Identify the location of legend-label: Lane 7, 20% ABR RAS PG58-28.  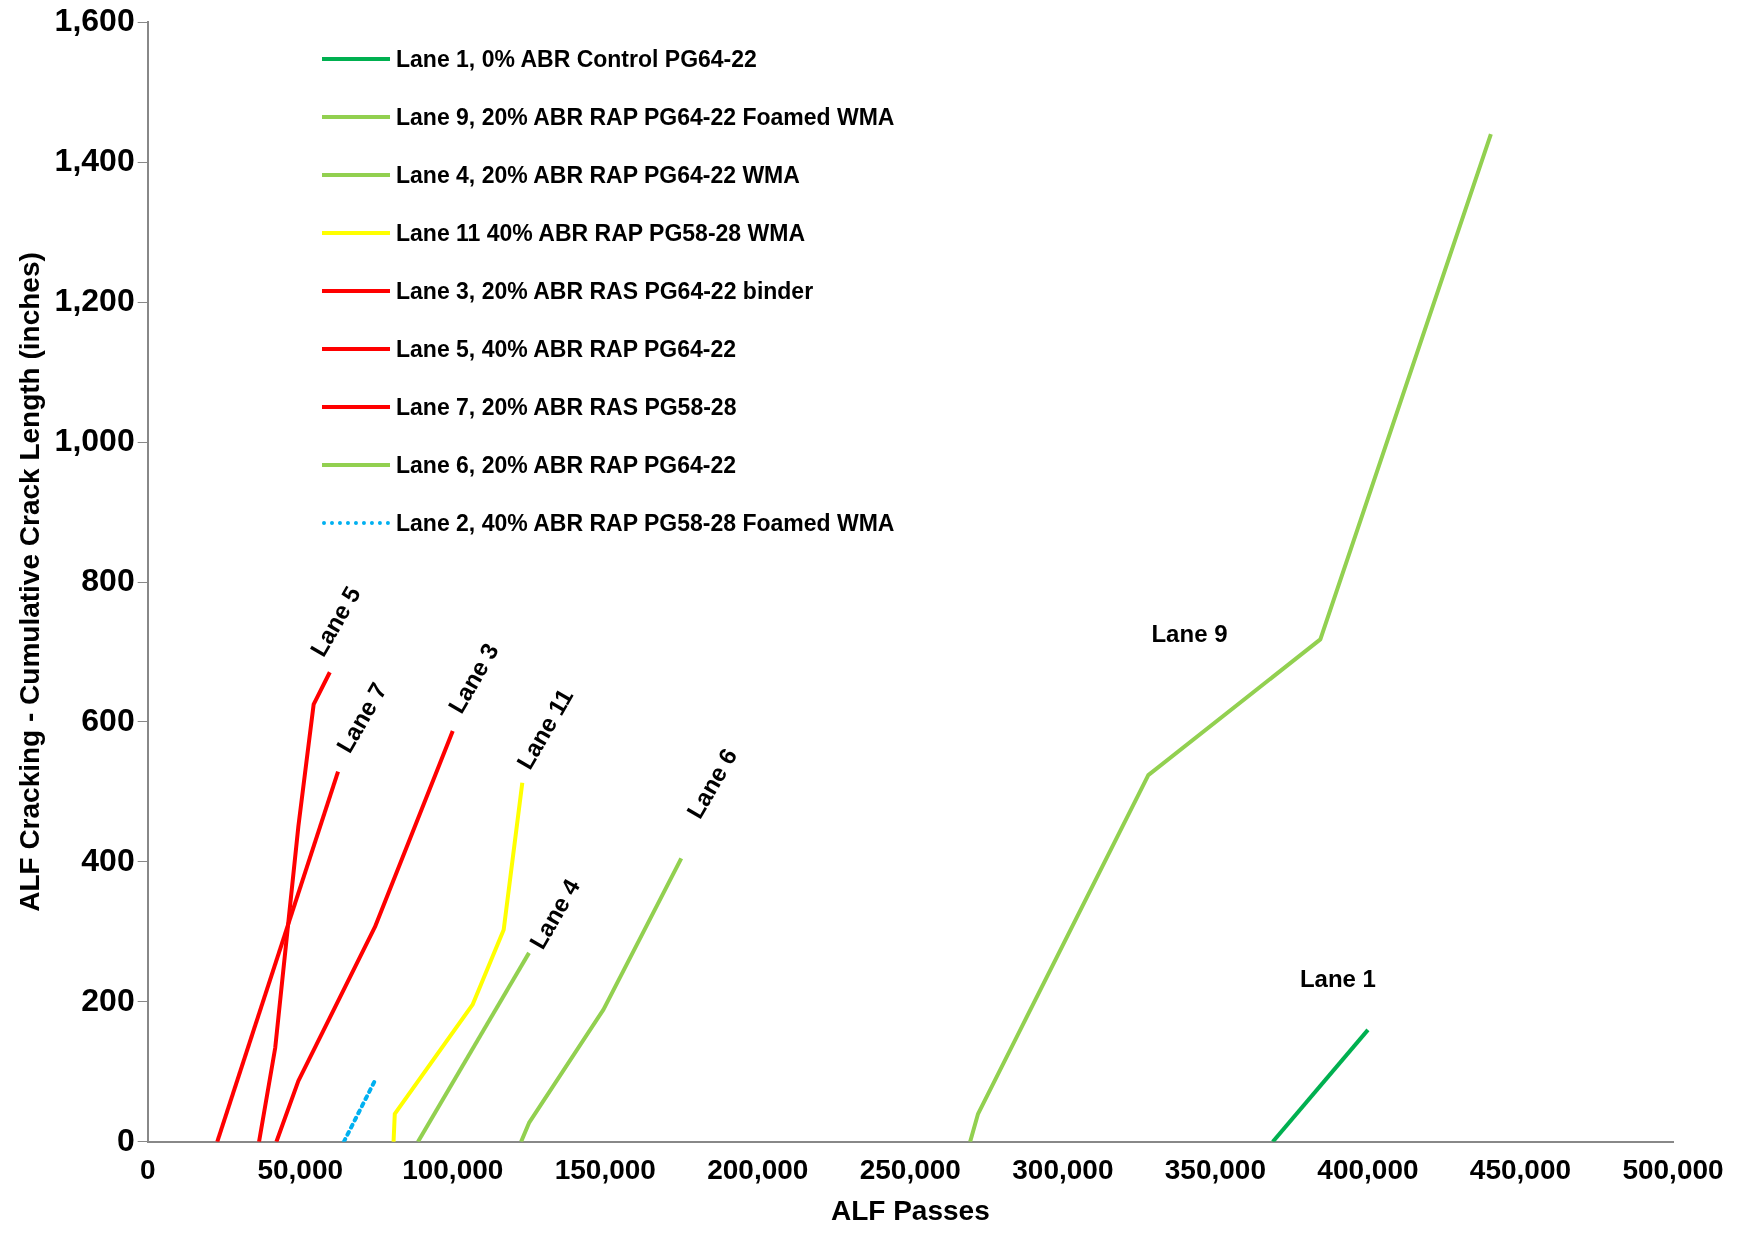
(566, 407).